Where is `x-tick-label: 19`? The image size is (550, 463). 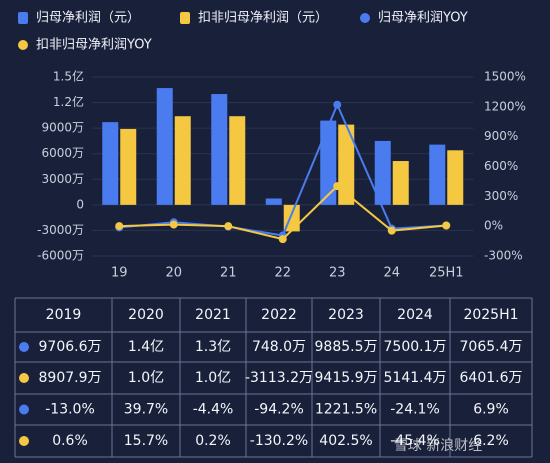
x-tick-label: 19 is located at coordinates (119, 273).